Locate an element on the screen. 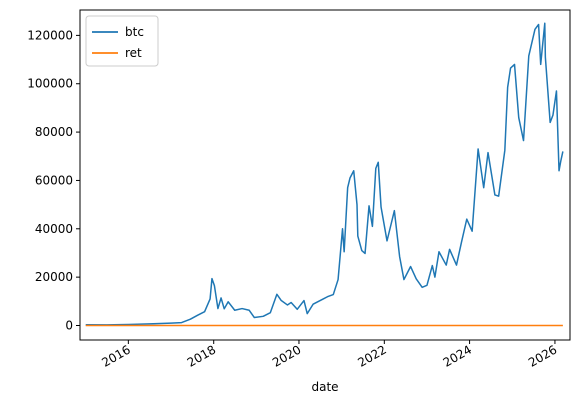  y-tick-label: 100000 is located at coordinates (50, 84).